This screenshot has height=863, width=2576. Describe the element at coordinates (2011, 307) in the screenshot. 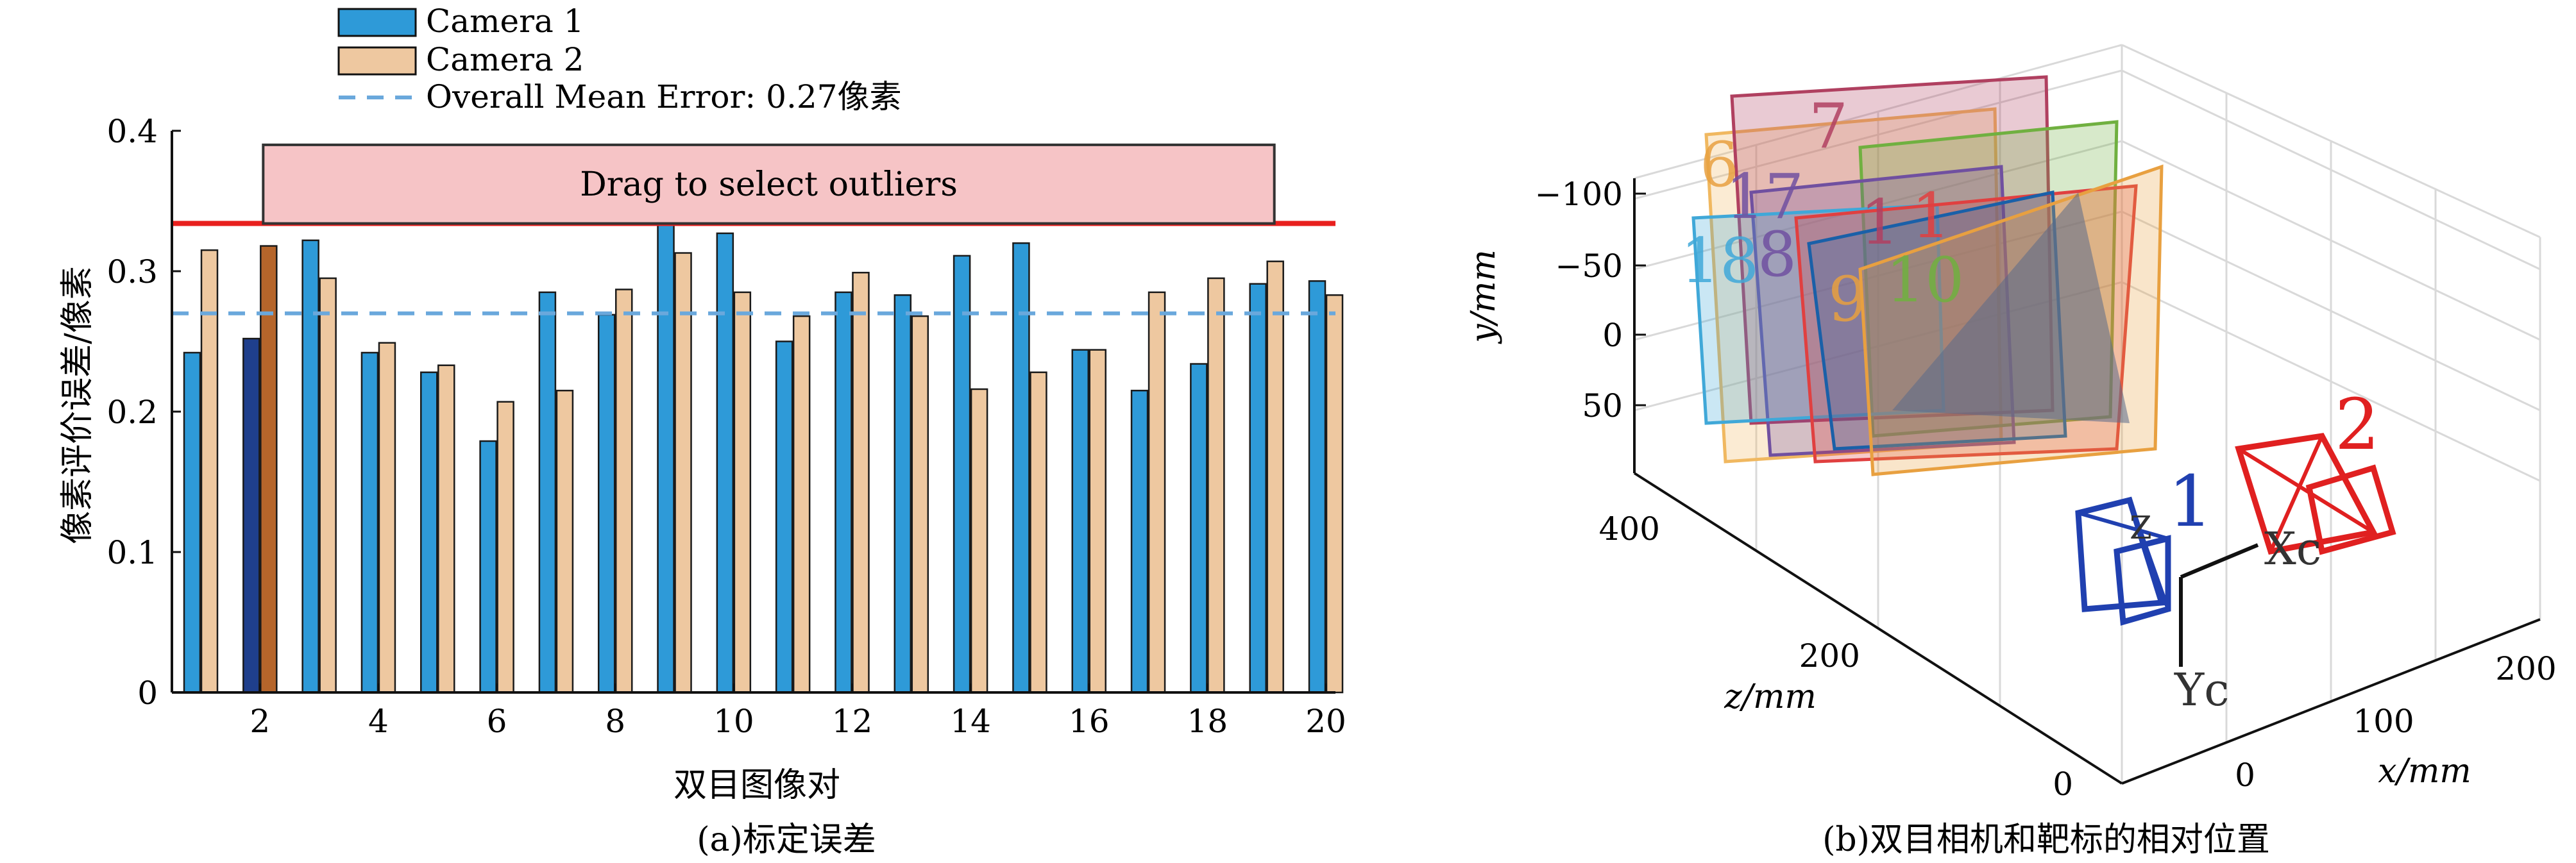

I see `target-overlap` at that location.